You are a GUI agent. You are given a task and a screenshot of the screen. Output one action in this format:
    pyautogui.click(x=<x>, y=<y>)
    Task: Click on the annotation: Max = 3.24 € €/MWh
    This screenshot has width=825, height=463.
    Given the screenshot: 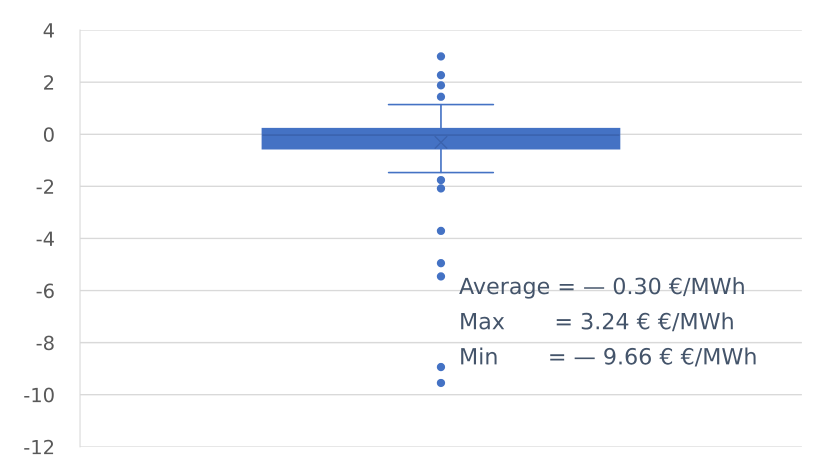 What is the action you would take?
    pyautogui.click(x=597, y=322)
    